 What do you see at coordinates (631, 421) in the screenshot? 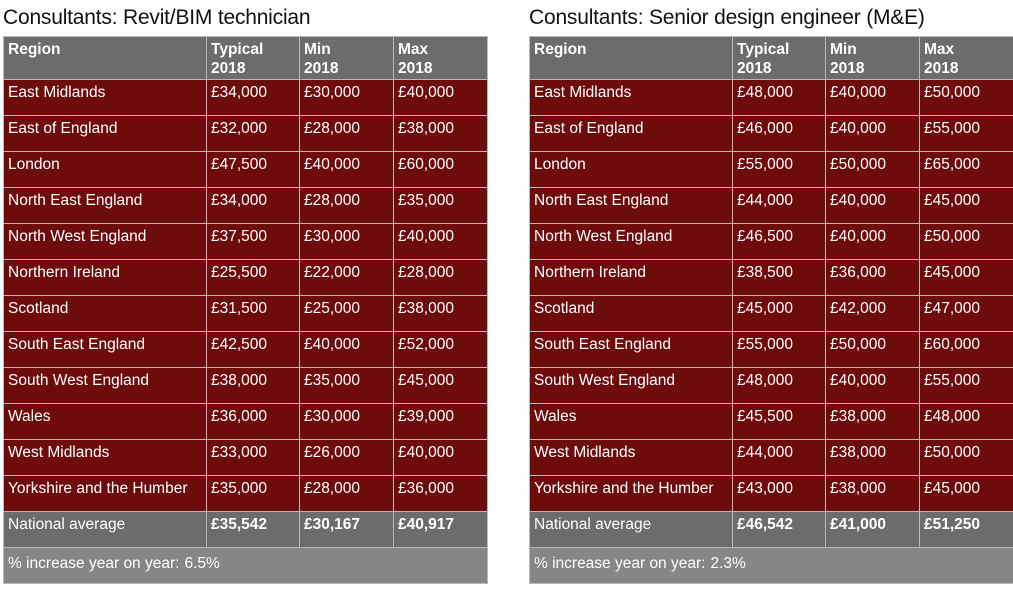
I see `region-cell: Wales` at bounding box center [631, 421].